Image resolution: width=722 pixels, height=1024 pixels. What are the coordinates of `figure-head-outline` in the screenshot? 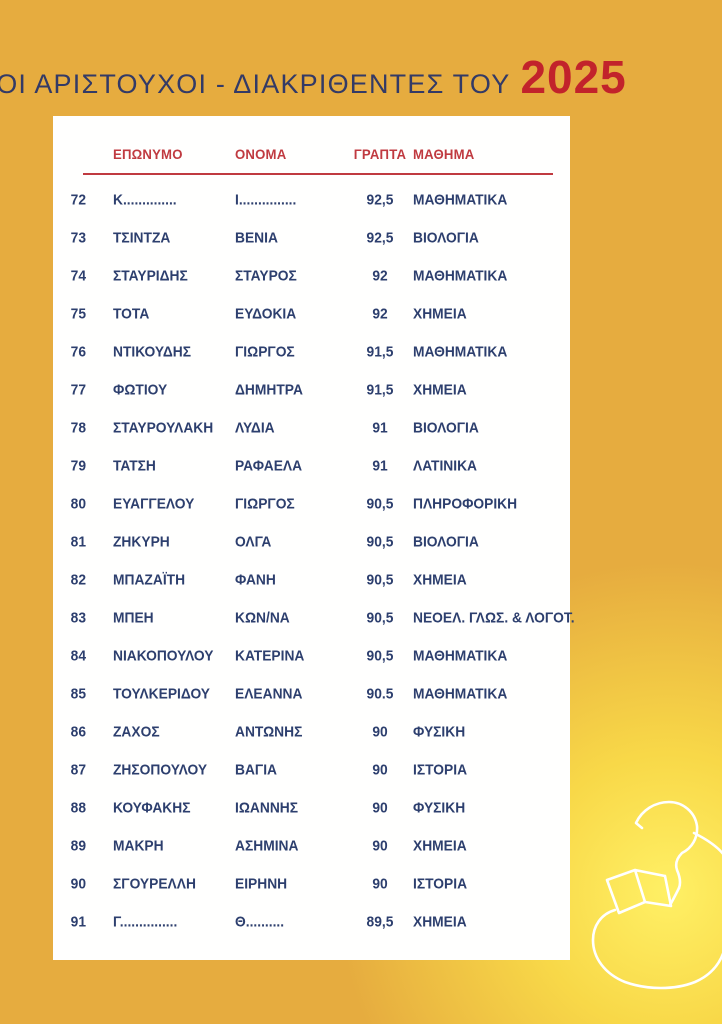 It's located at (666, 845).